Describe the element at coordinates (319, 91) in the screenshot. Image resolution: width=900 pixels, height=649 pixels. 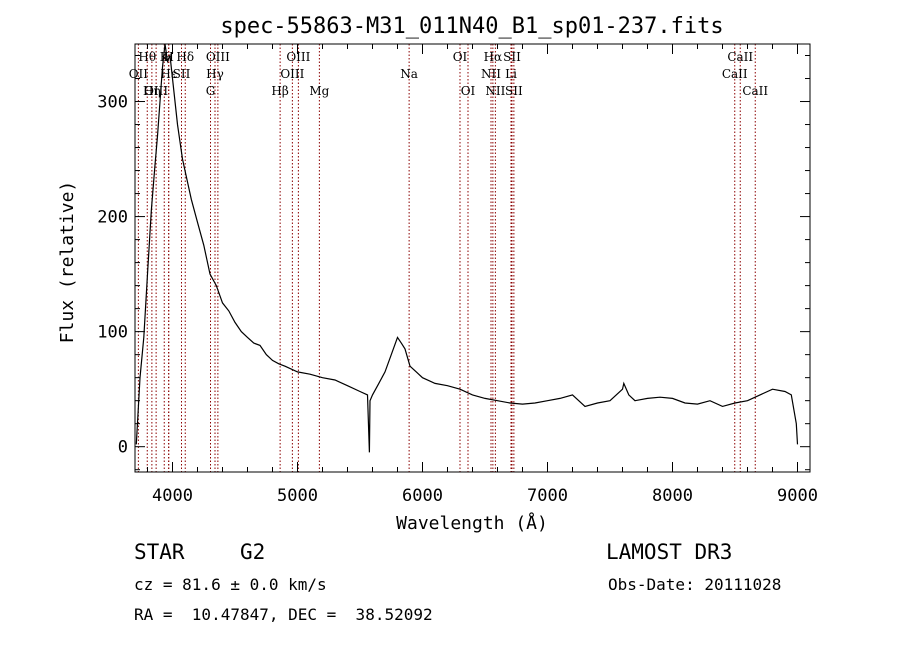
I see `line-label-15: Mg` at that location.